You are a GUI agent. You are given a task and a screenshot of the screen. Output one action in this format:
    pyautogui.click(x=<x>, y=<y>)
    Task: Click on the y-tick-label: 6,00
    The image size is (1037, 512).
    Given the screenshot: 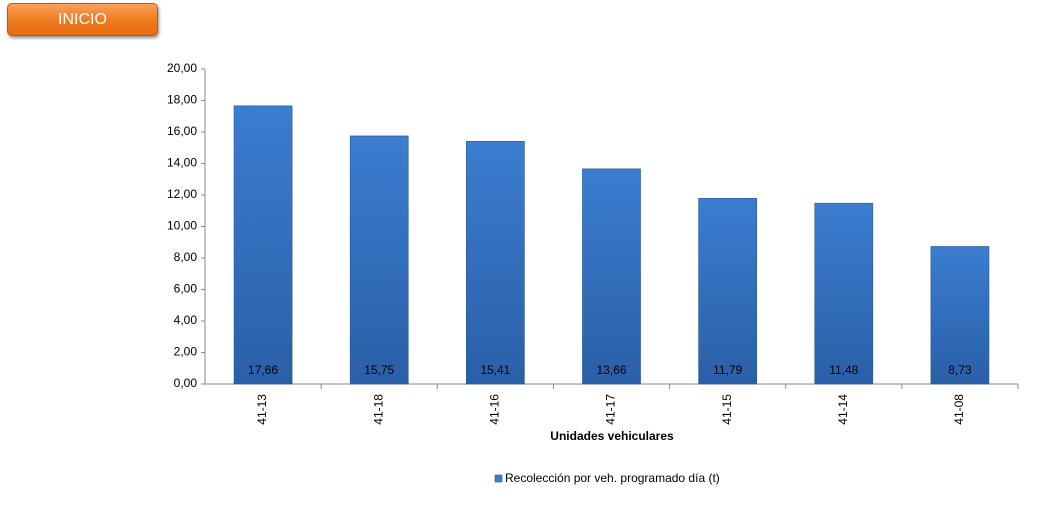 What is the action you would take?
    pyautogui.click(x=186, y=289)
    